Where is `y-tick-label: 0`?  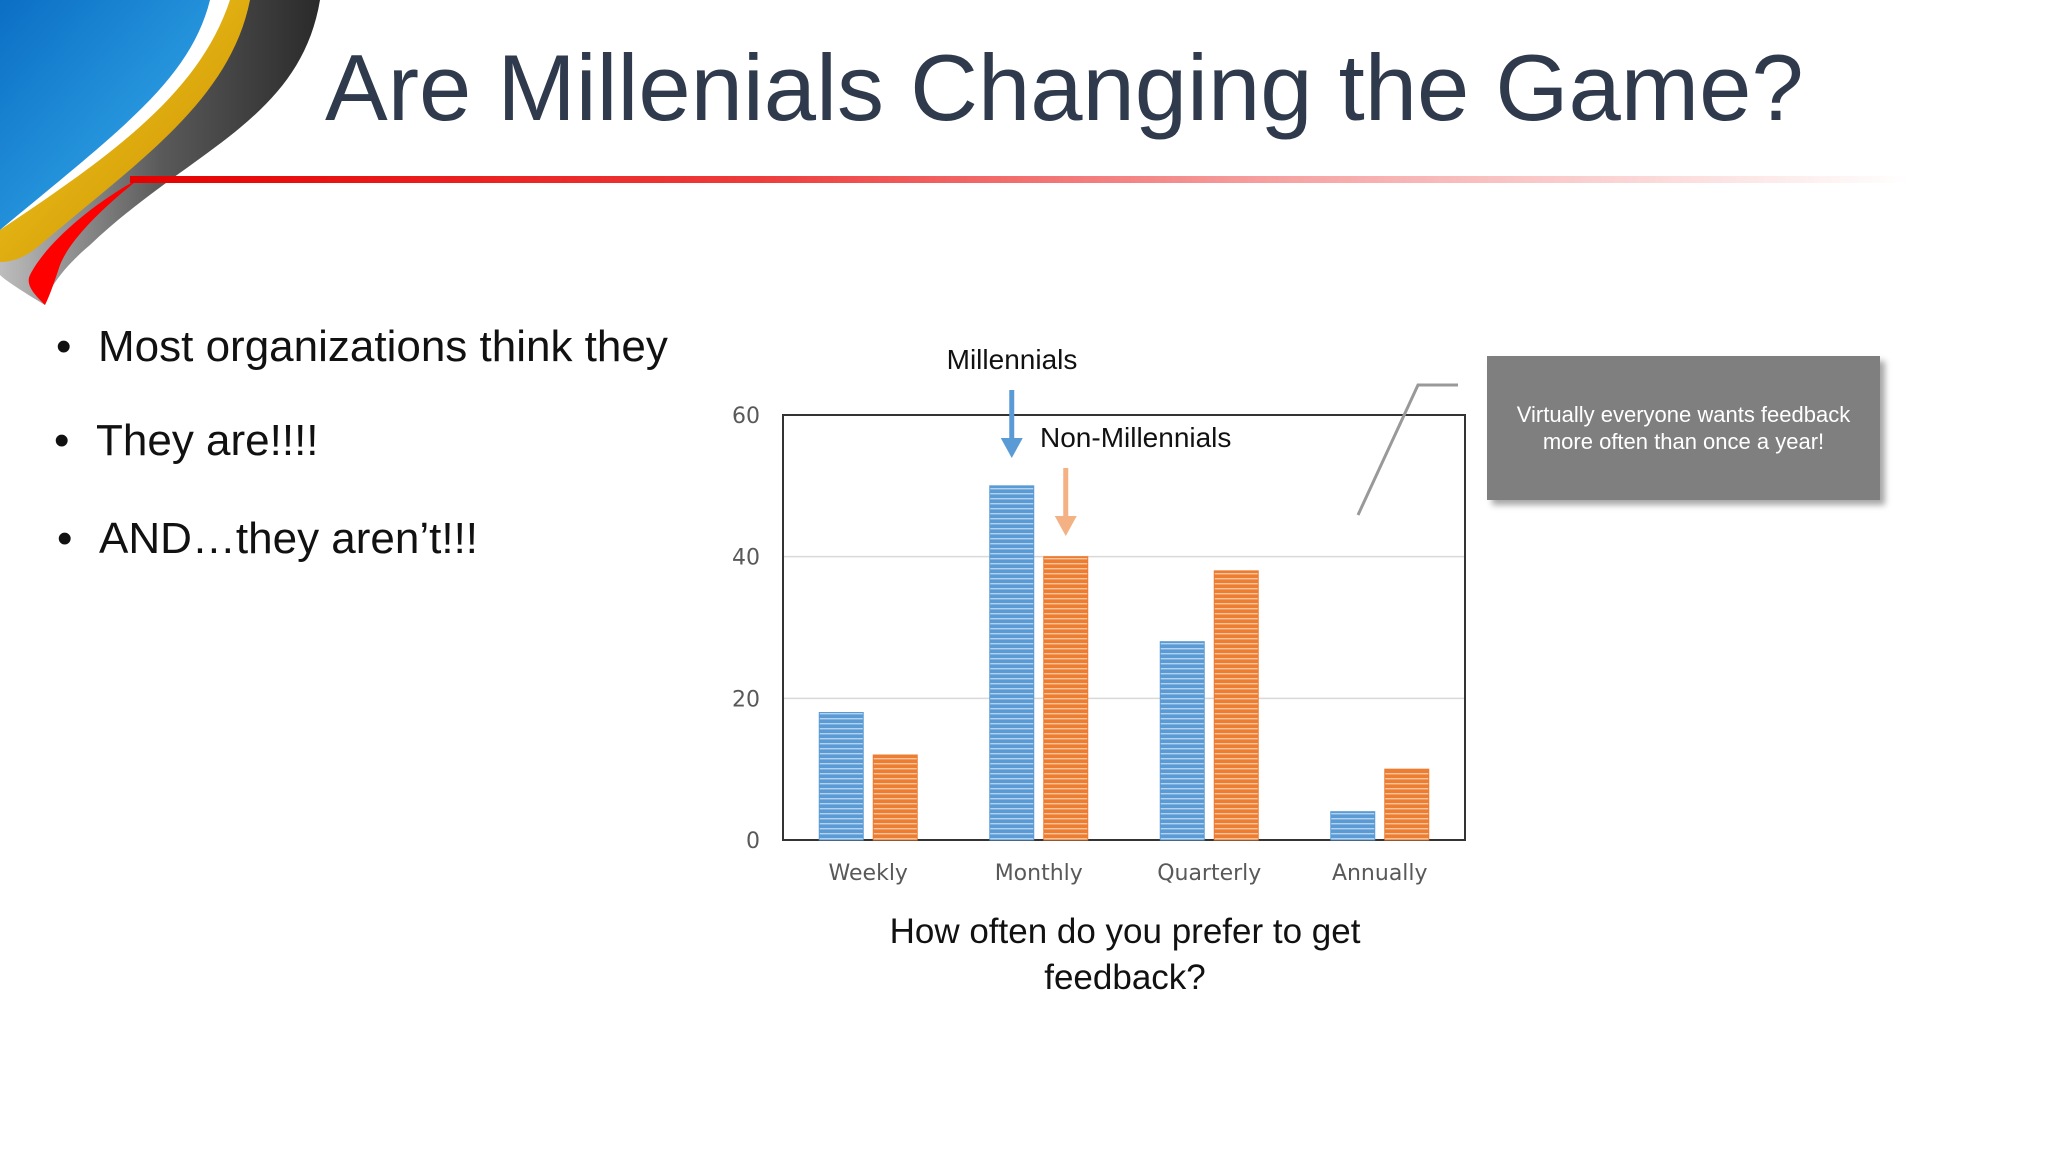 y-tick-label: 0 is located at coordinates (753, 841).